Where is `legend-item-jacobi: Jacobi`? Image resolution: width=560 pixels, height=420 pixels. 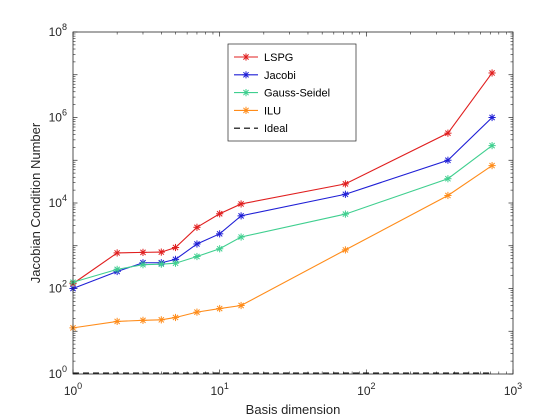 legend-item-jacobi: Jacobi is located at coordinates (265, 76).